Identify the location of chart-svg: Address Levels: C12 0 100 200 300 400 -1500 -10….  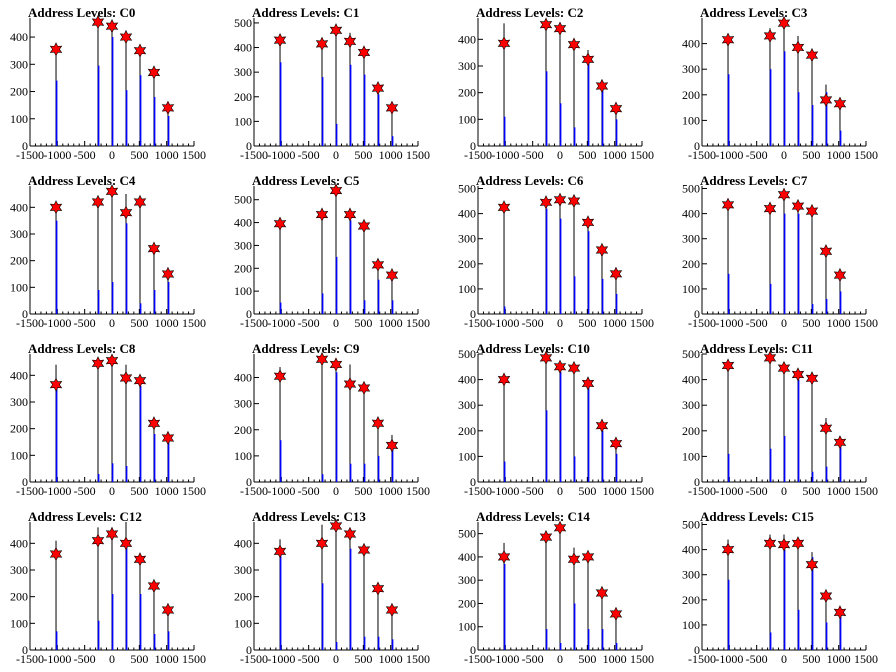
(108, 587).